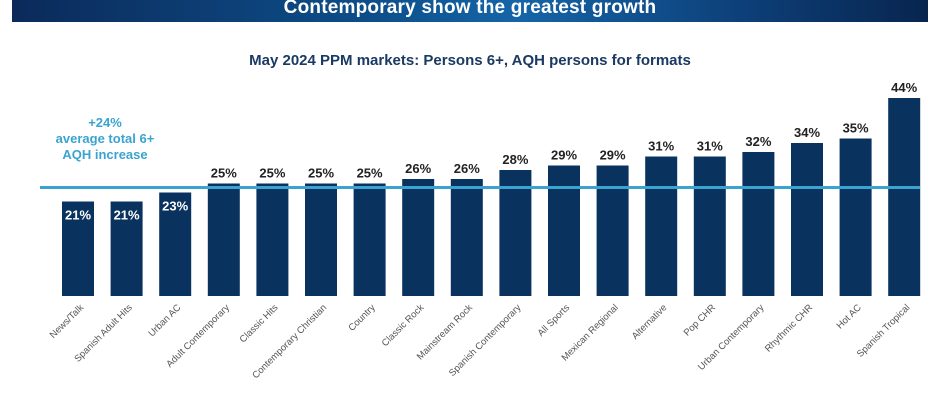  Describe the element at coordinates (849, 316) in the screenshot. I see `category-label: Hot AC` at that location.